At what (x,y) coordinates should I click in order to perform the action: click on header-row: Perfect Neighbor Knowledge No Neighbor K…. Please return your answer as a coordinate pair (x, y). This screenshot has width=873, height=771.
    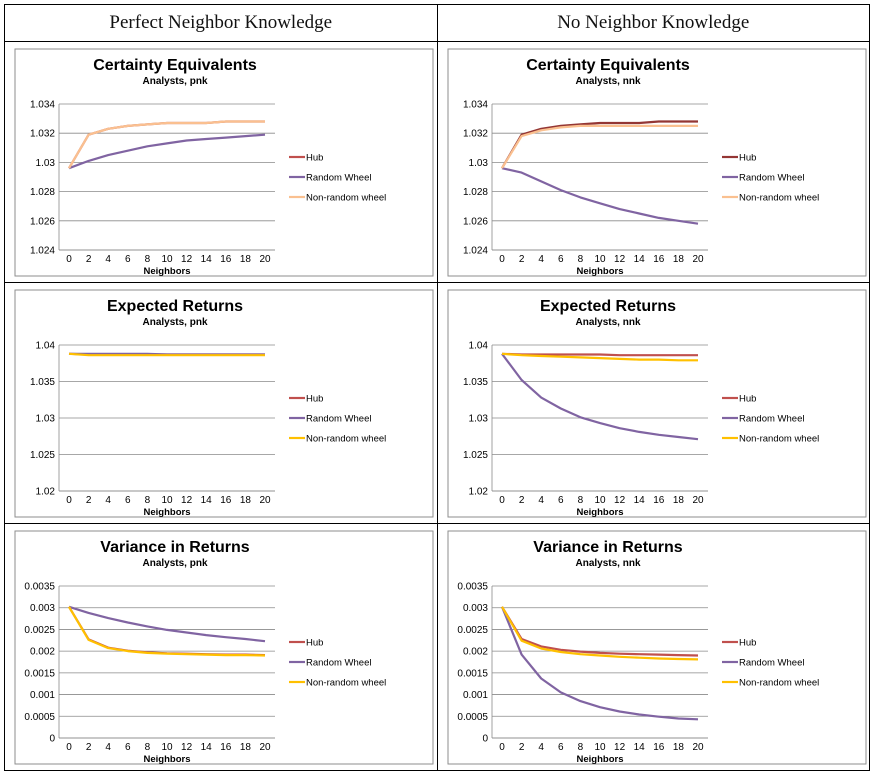
    Looking at the image, I should click on (437, 23).